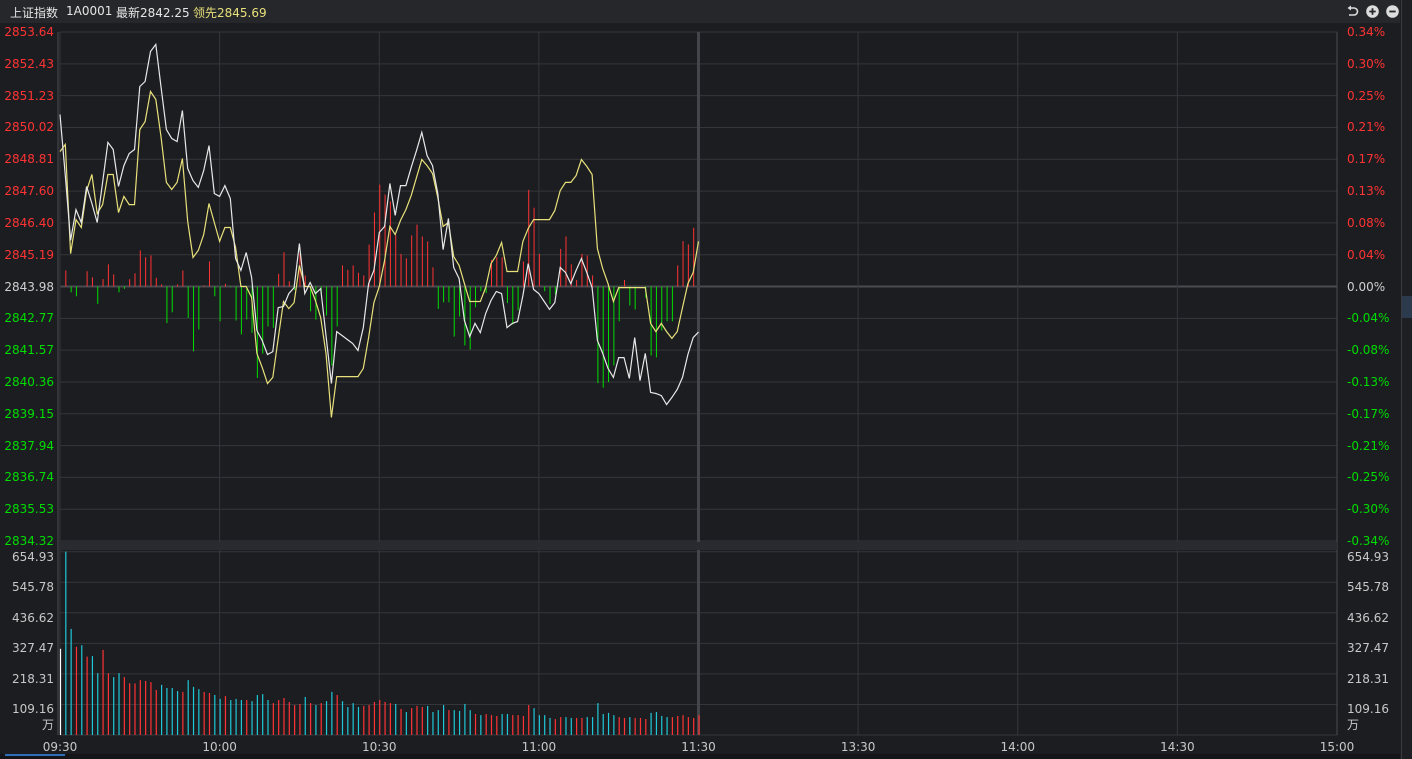 The image size is (1412, 759). Describe the element at coordinates (29, 159) in the screenshot. I see `price-tick-label: 2848.81` at that location.